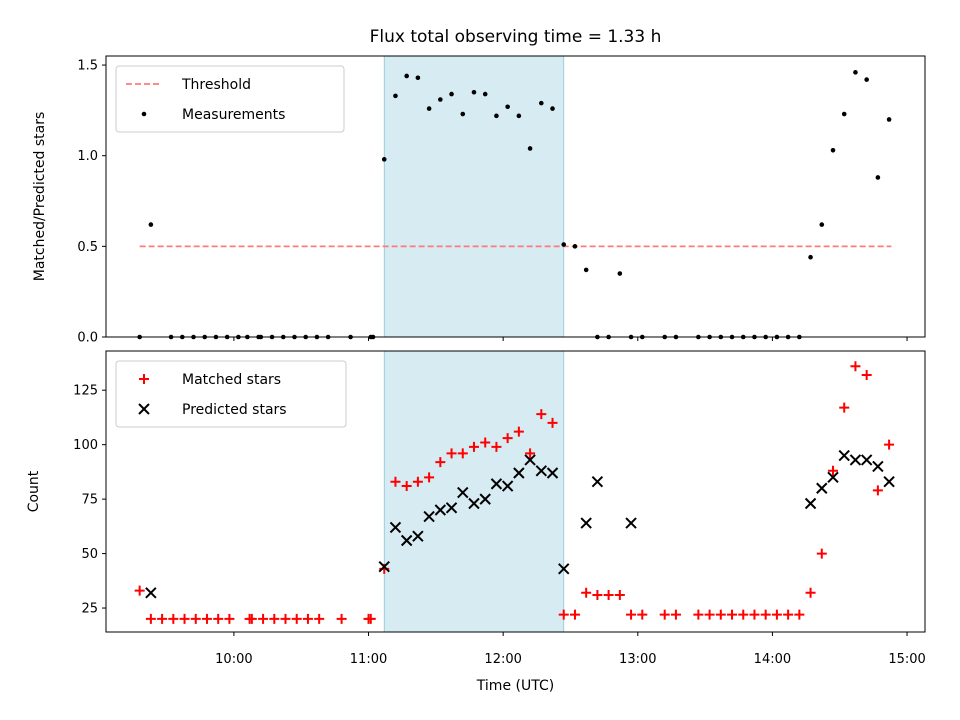 This screenshot has width=960, height=720. I want to click on bottom-legend-matched-swatch, so click(144, 379).